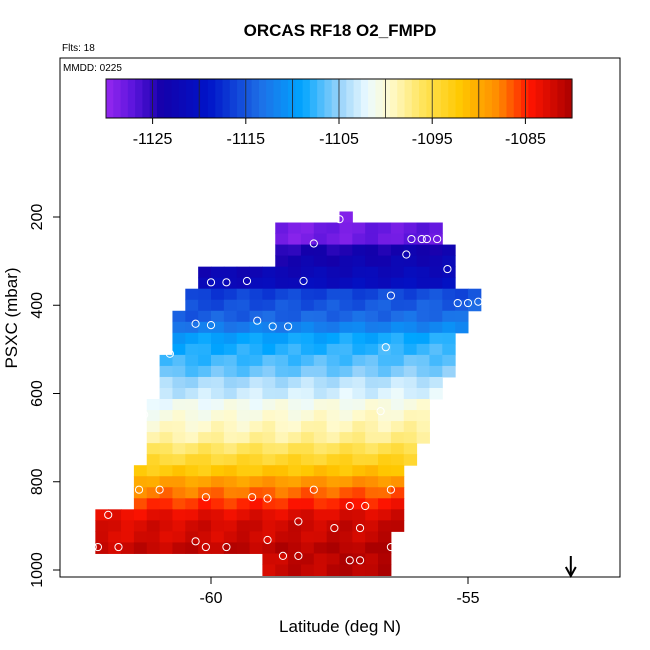 This screenshot has height=650, width=650. What do you see at coordinates (570, 572) in the screenshot?
I see `arrow-head` at bounding box center [570, 572].